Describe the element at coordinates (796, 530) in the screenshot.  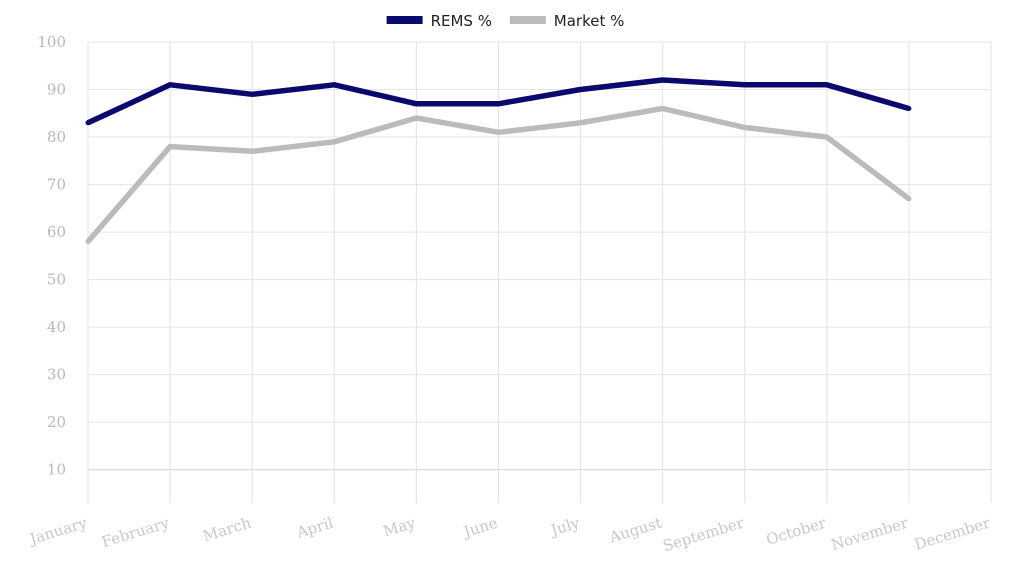
I see `x-tick-label: October` at that location.